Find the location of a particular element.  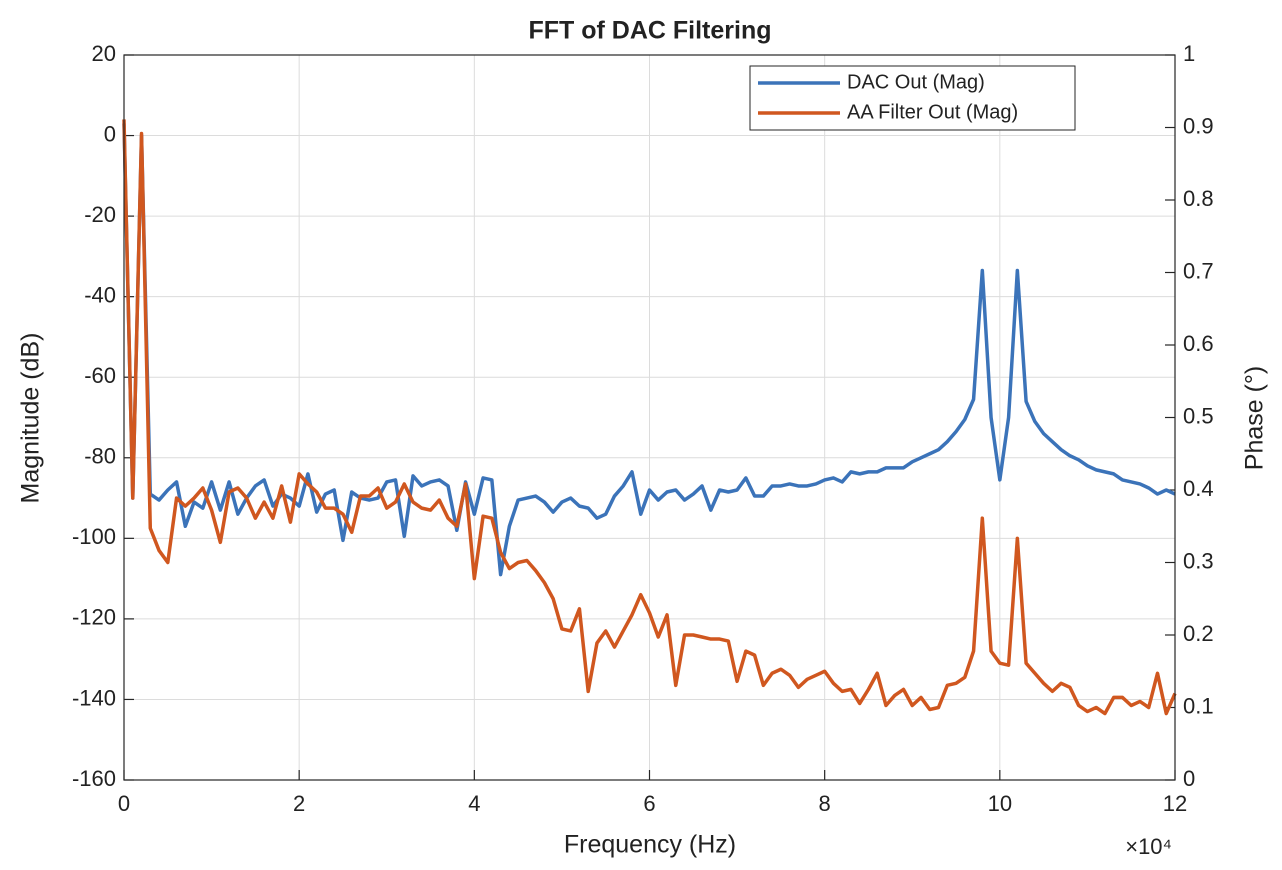

y2-tick-label: 1 is located at coordinates (1189, 53).